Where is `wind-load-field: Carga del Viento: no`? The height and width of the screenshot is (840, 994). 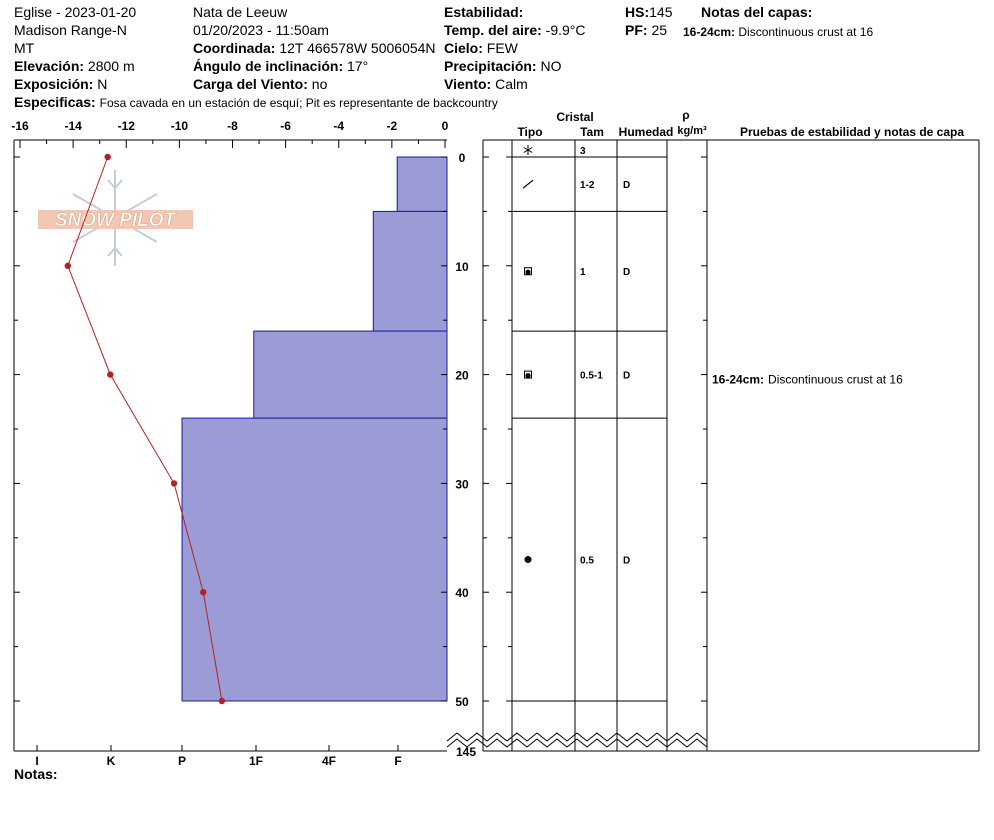
wind-load-field: Carga del Viento: no is located at coordinates (260, 84).